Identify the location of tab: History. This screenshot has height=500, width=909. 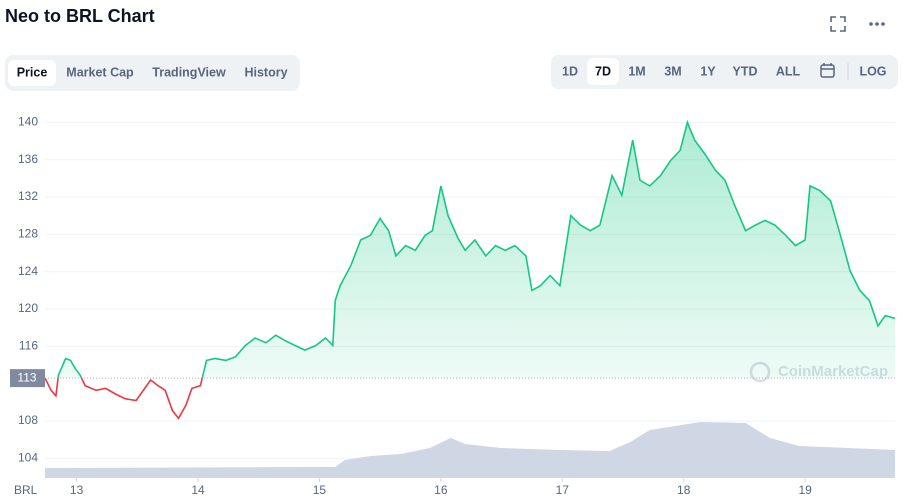
(265, 72).